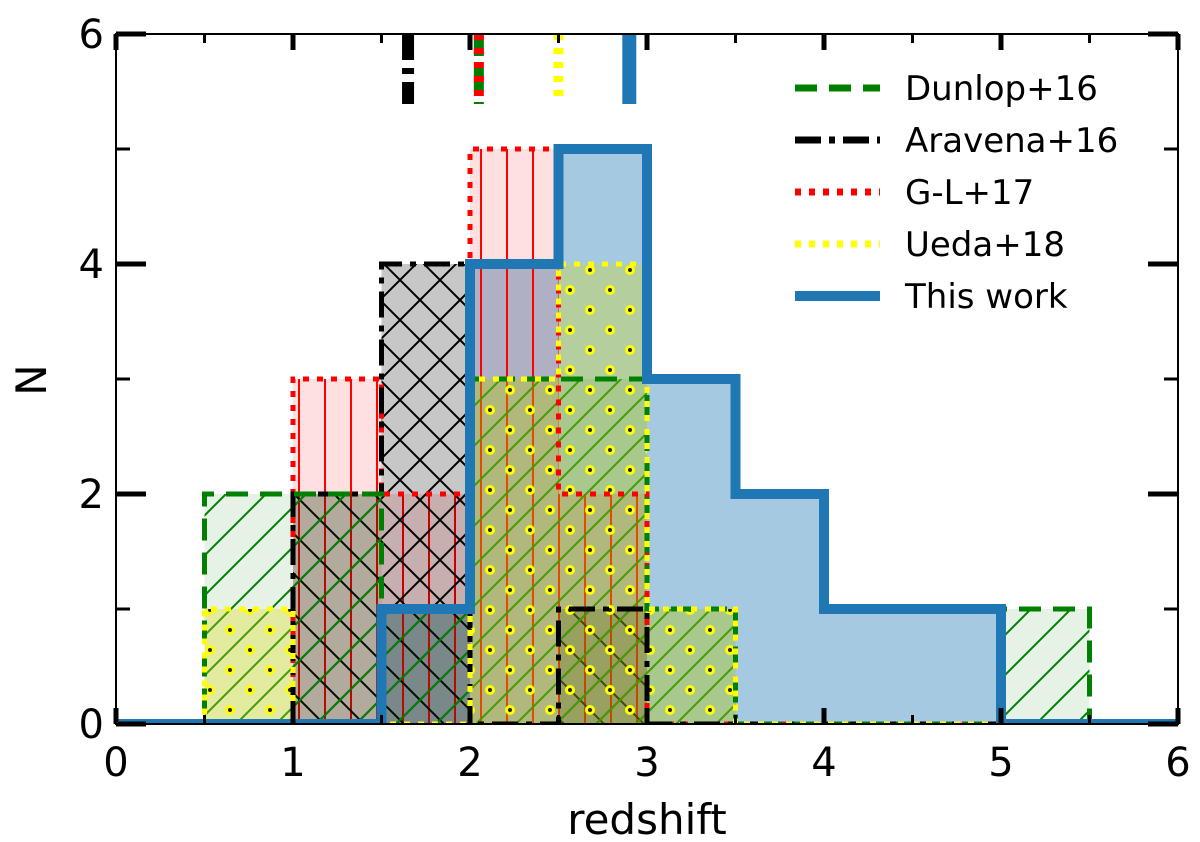 This screenshot has height=842, width=1200. Describe the element at coordinates (969, 193) in the screenshot. I see `legend-label-g-l-17: G-L+17` at that location.